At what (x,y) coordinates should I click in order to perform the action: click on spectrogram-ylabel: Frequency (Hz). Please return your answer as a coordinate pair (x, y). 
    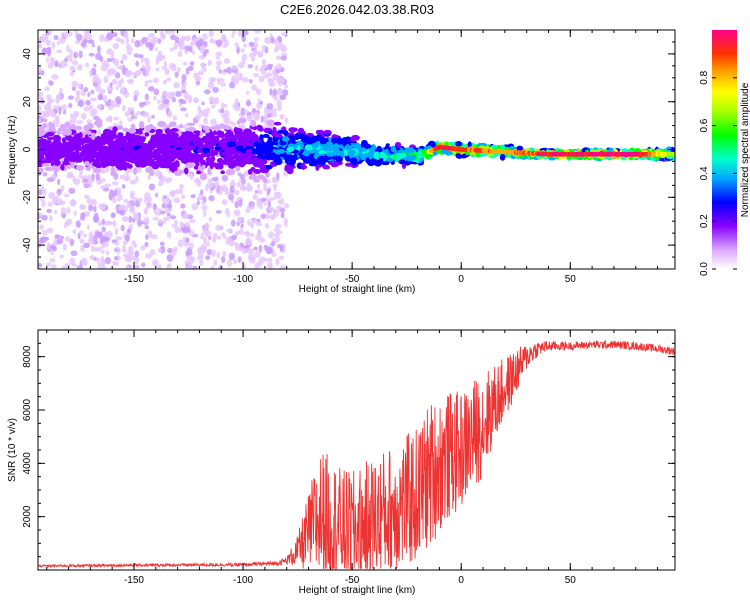
    Looking at the image, I should click on (12, 150).